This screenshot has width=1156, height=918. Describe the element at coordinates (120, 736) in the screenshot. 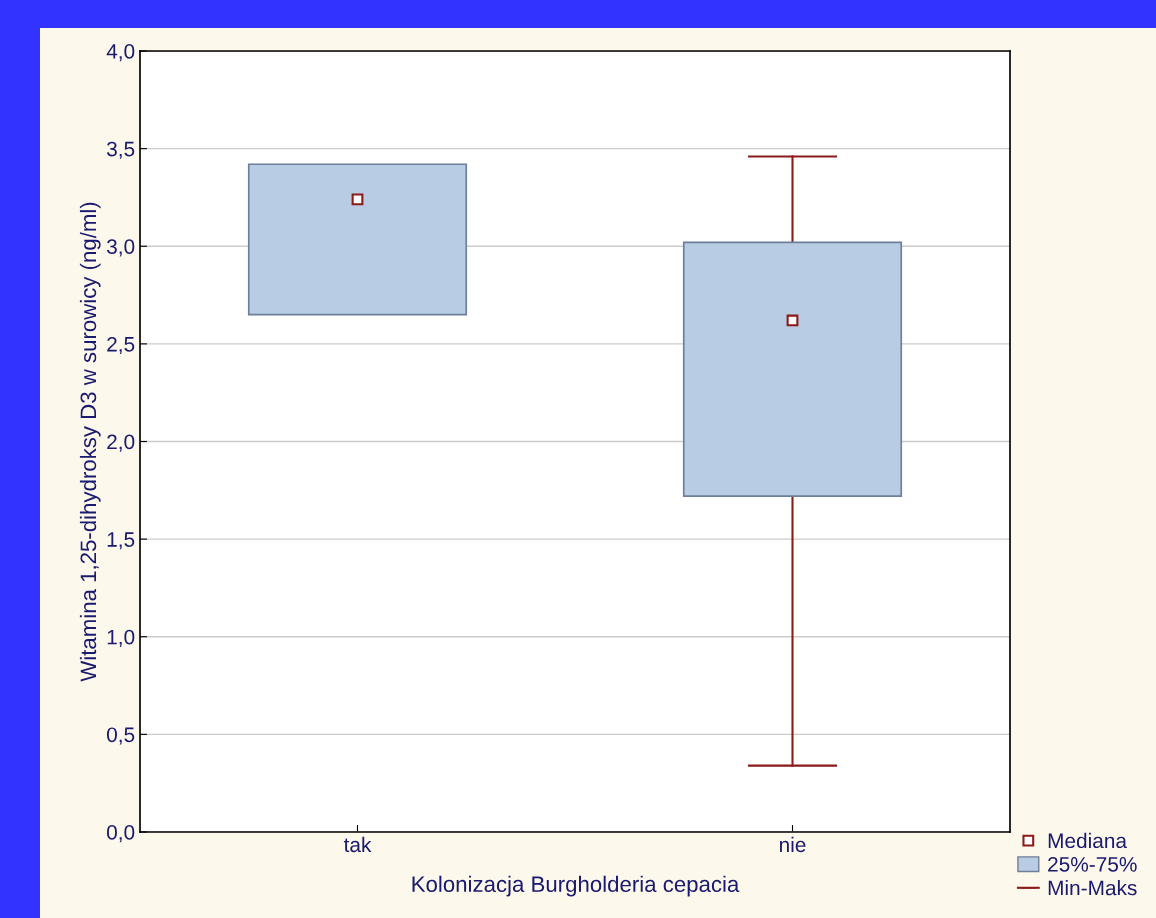

I see `y-tick-label: 0,5` at that location.